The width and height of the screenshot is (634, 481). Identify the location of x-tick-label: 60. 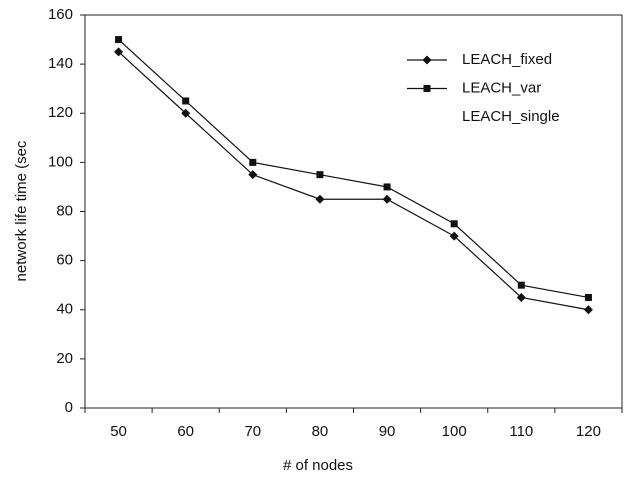
(185, 431).